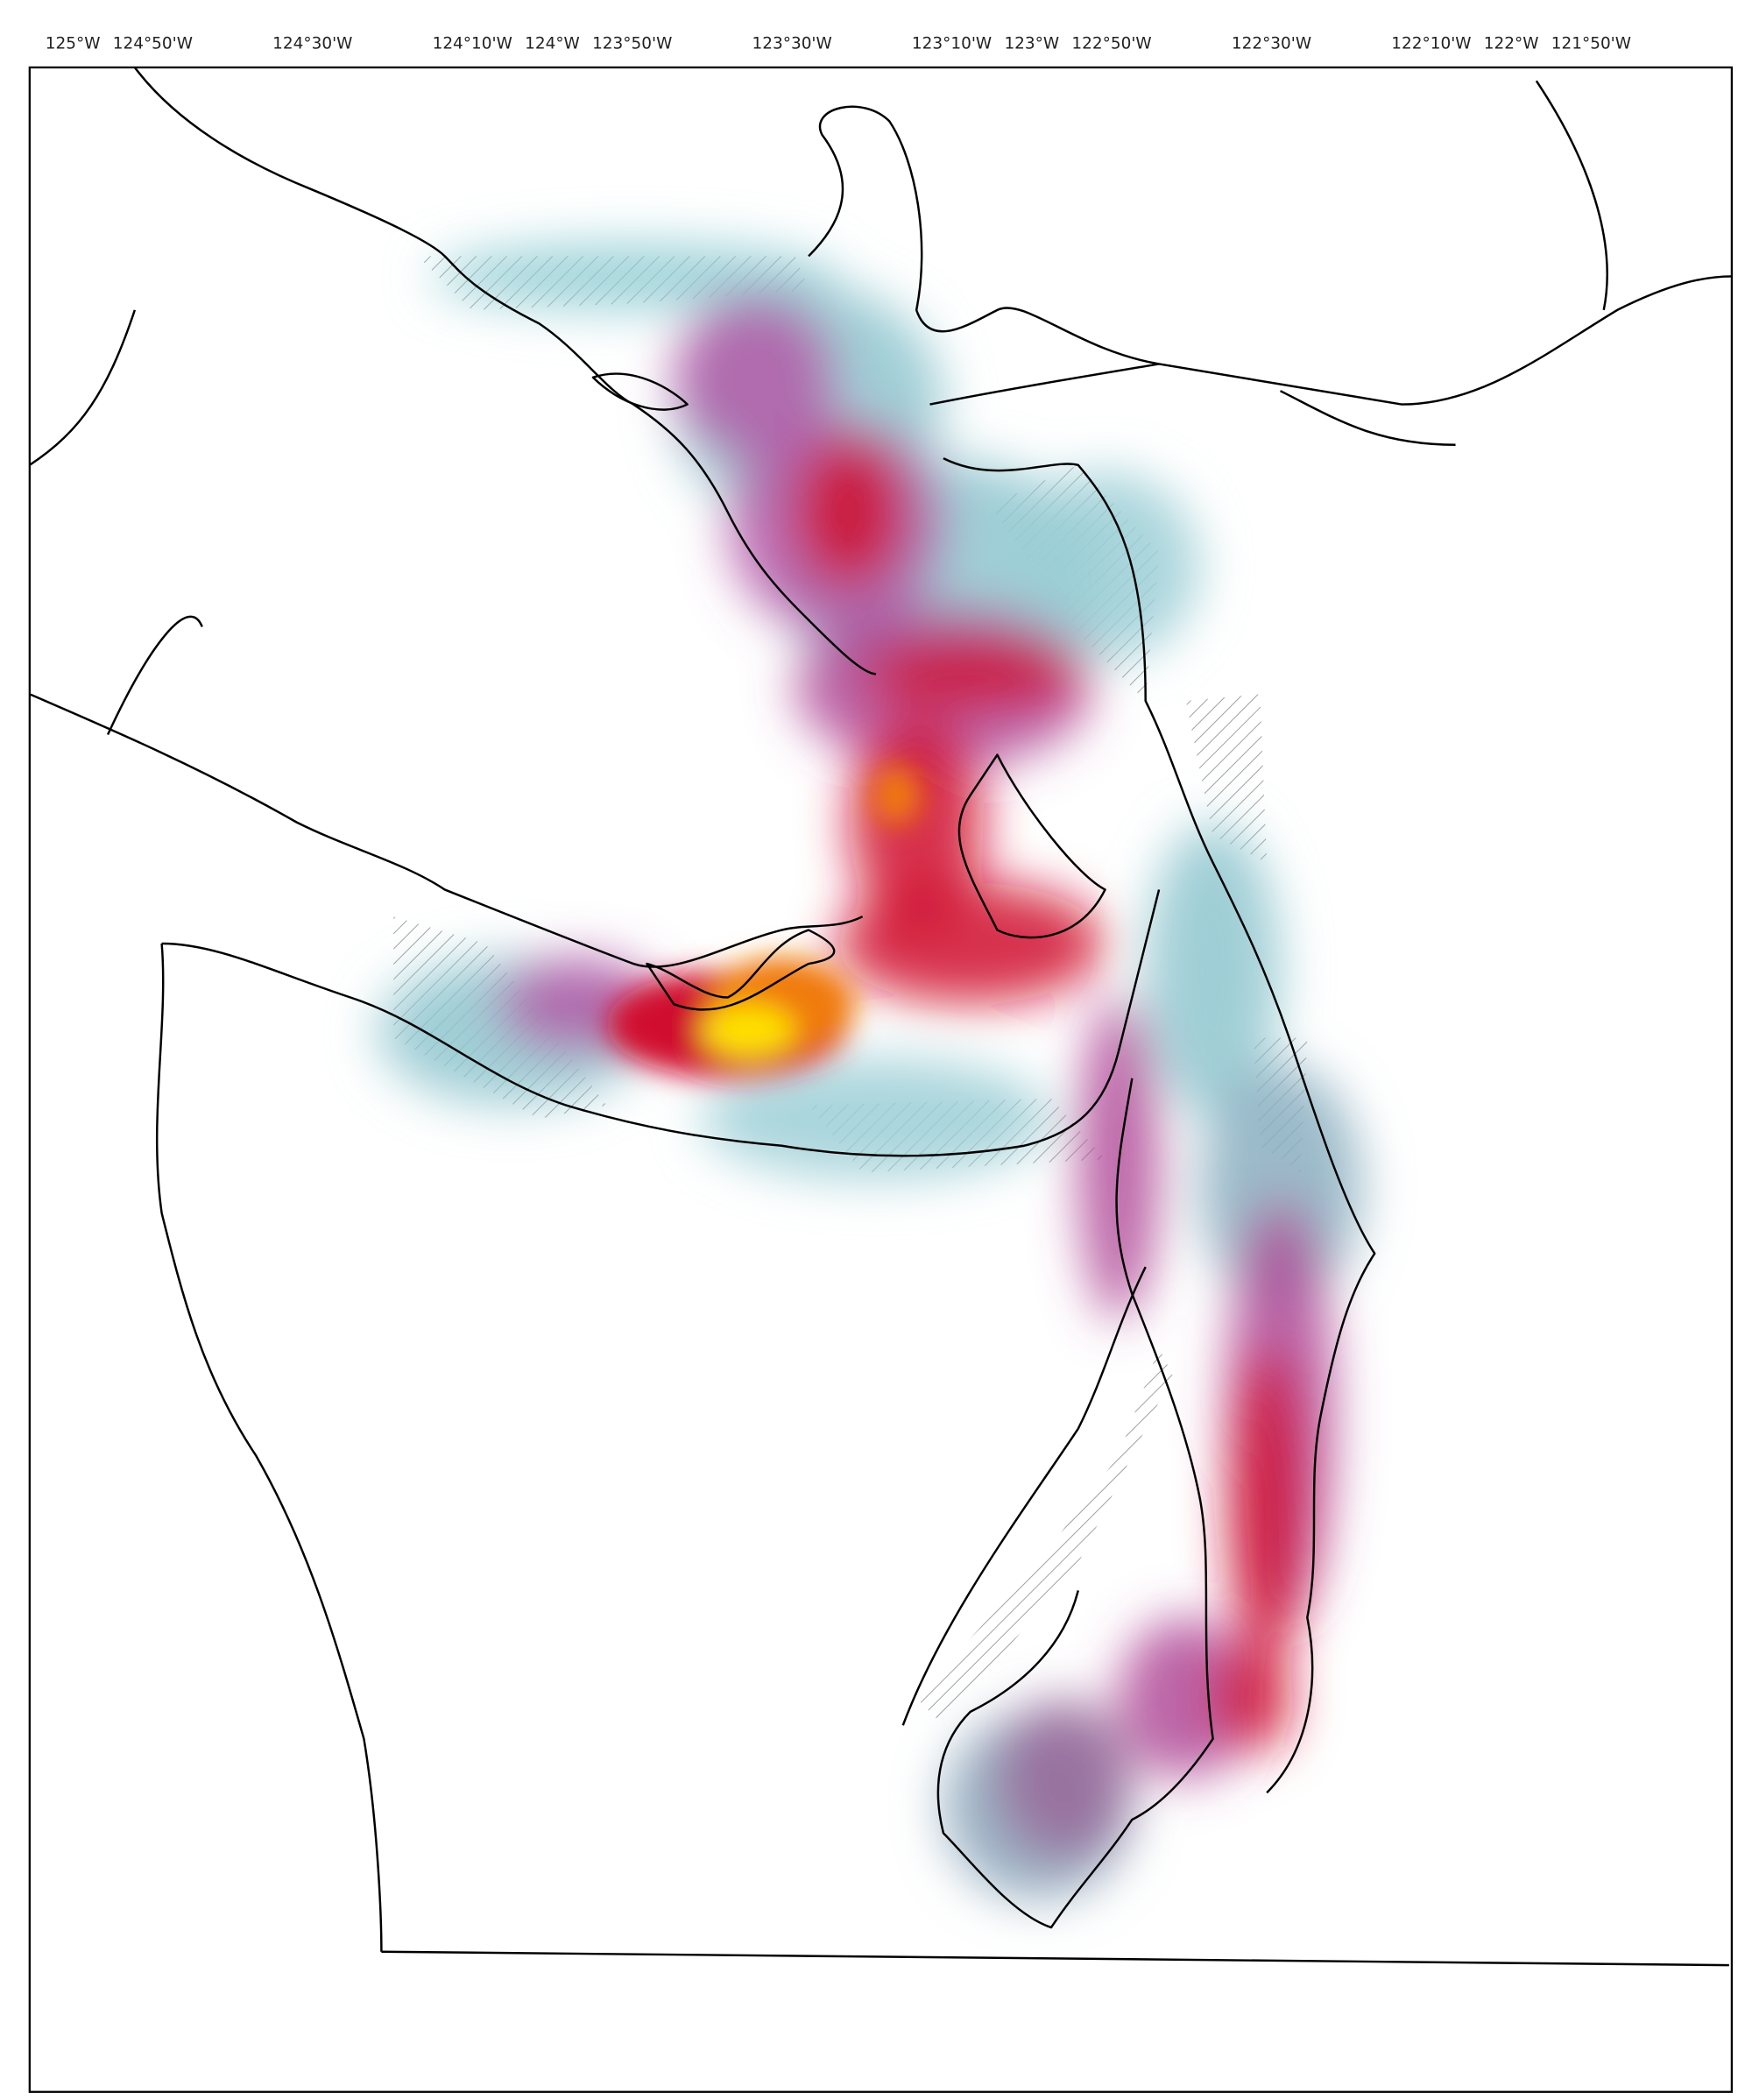 The height and width of the screenshot is (2100, 1752). I want to click on lon-tick-label: 122°10'W, so click(1431, 43).